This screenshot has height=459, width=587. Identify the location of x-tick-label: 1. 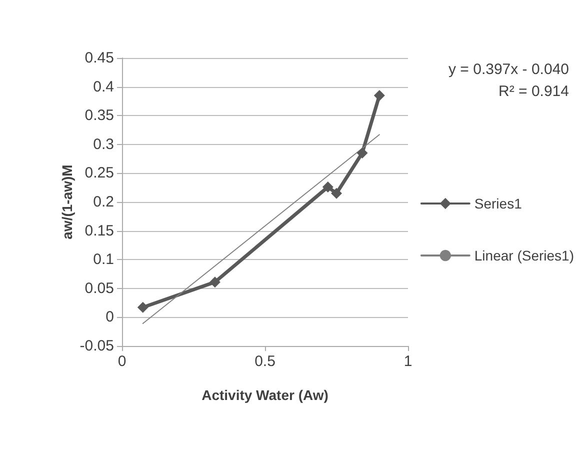
(408, 361).